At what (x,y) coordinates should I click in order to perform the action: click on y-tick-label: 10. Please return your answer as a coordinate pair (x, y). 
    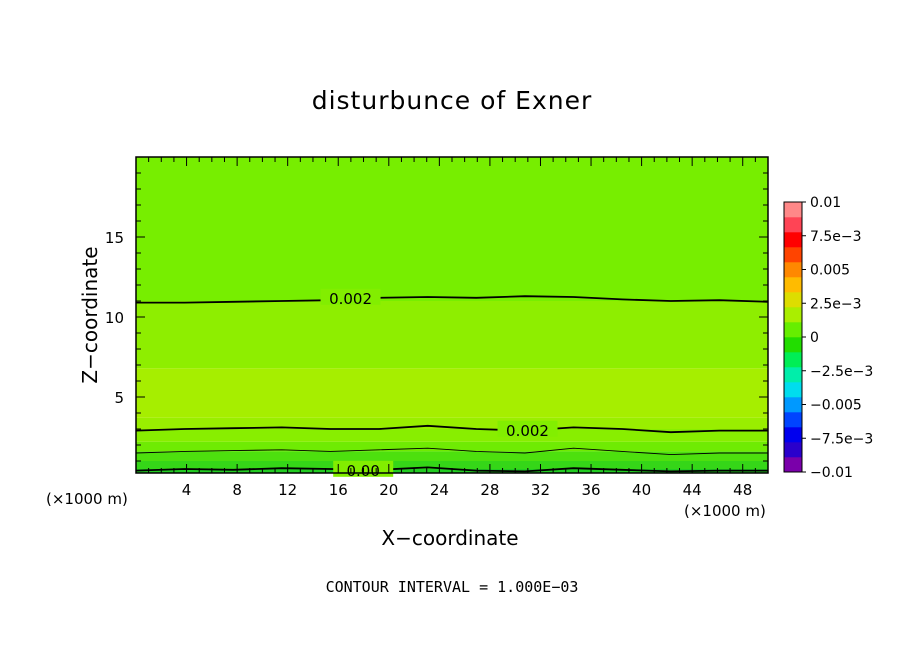
    Looking at the image, I should click on (114, 318).